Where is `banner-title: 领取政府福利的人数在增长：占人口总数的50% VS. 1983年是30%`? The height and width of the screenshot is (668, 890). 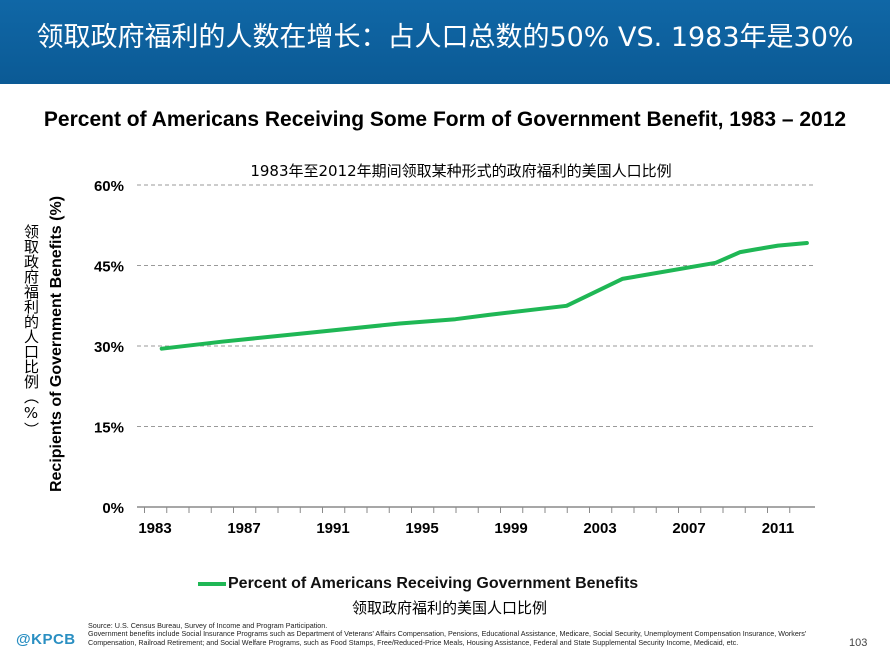 banner-title: 领取政府福利的人数在增长：占人口总数的50% VS. 1983年是30% is located at coordinates (445, 37).